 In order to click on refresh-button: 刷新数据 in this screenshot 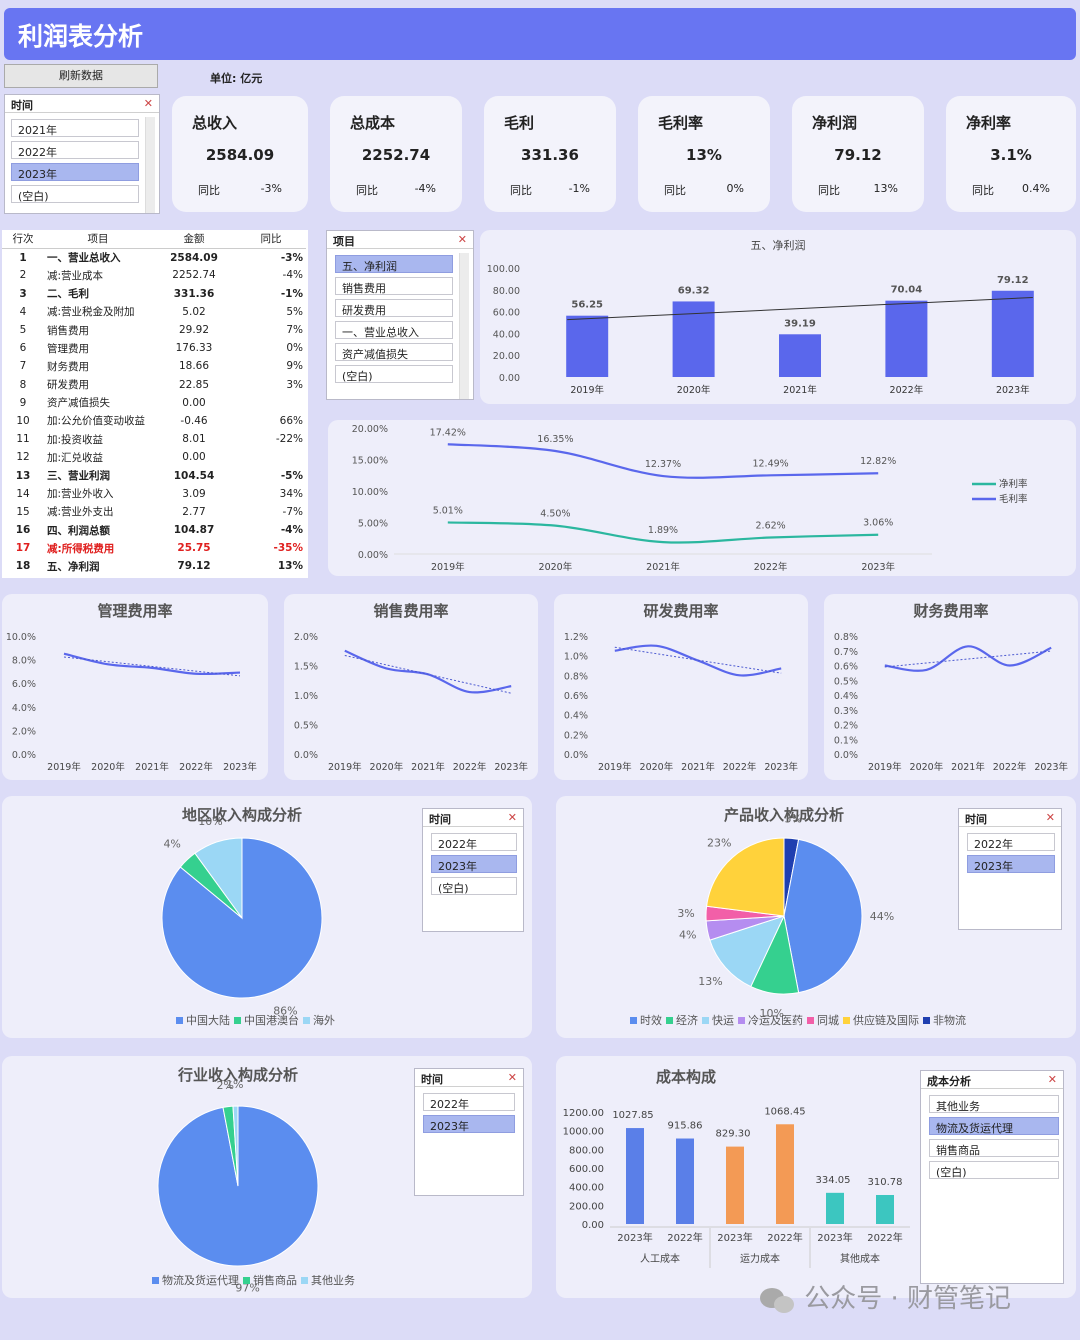, I will do `click(81, 76)`.